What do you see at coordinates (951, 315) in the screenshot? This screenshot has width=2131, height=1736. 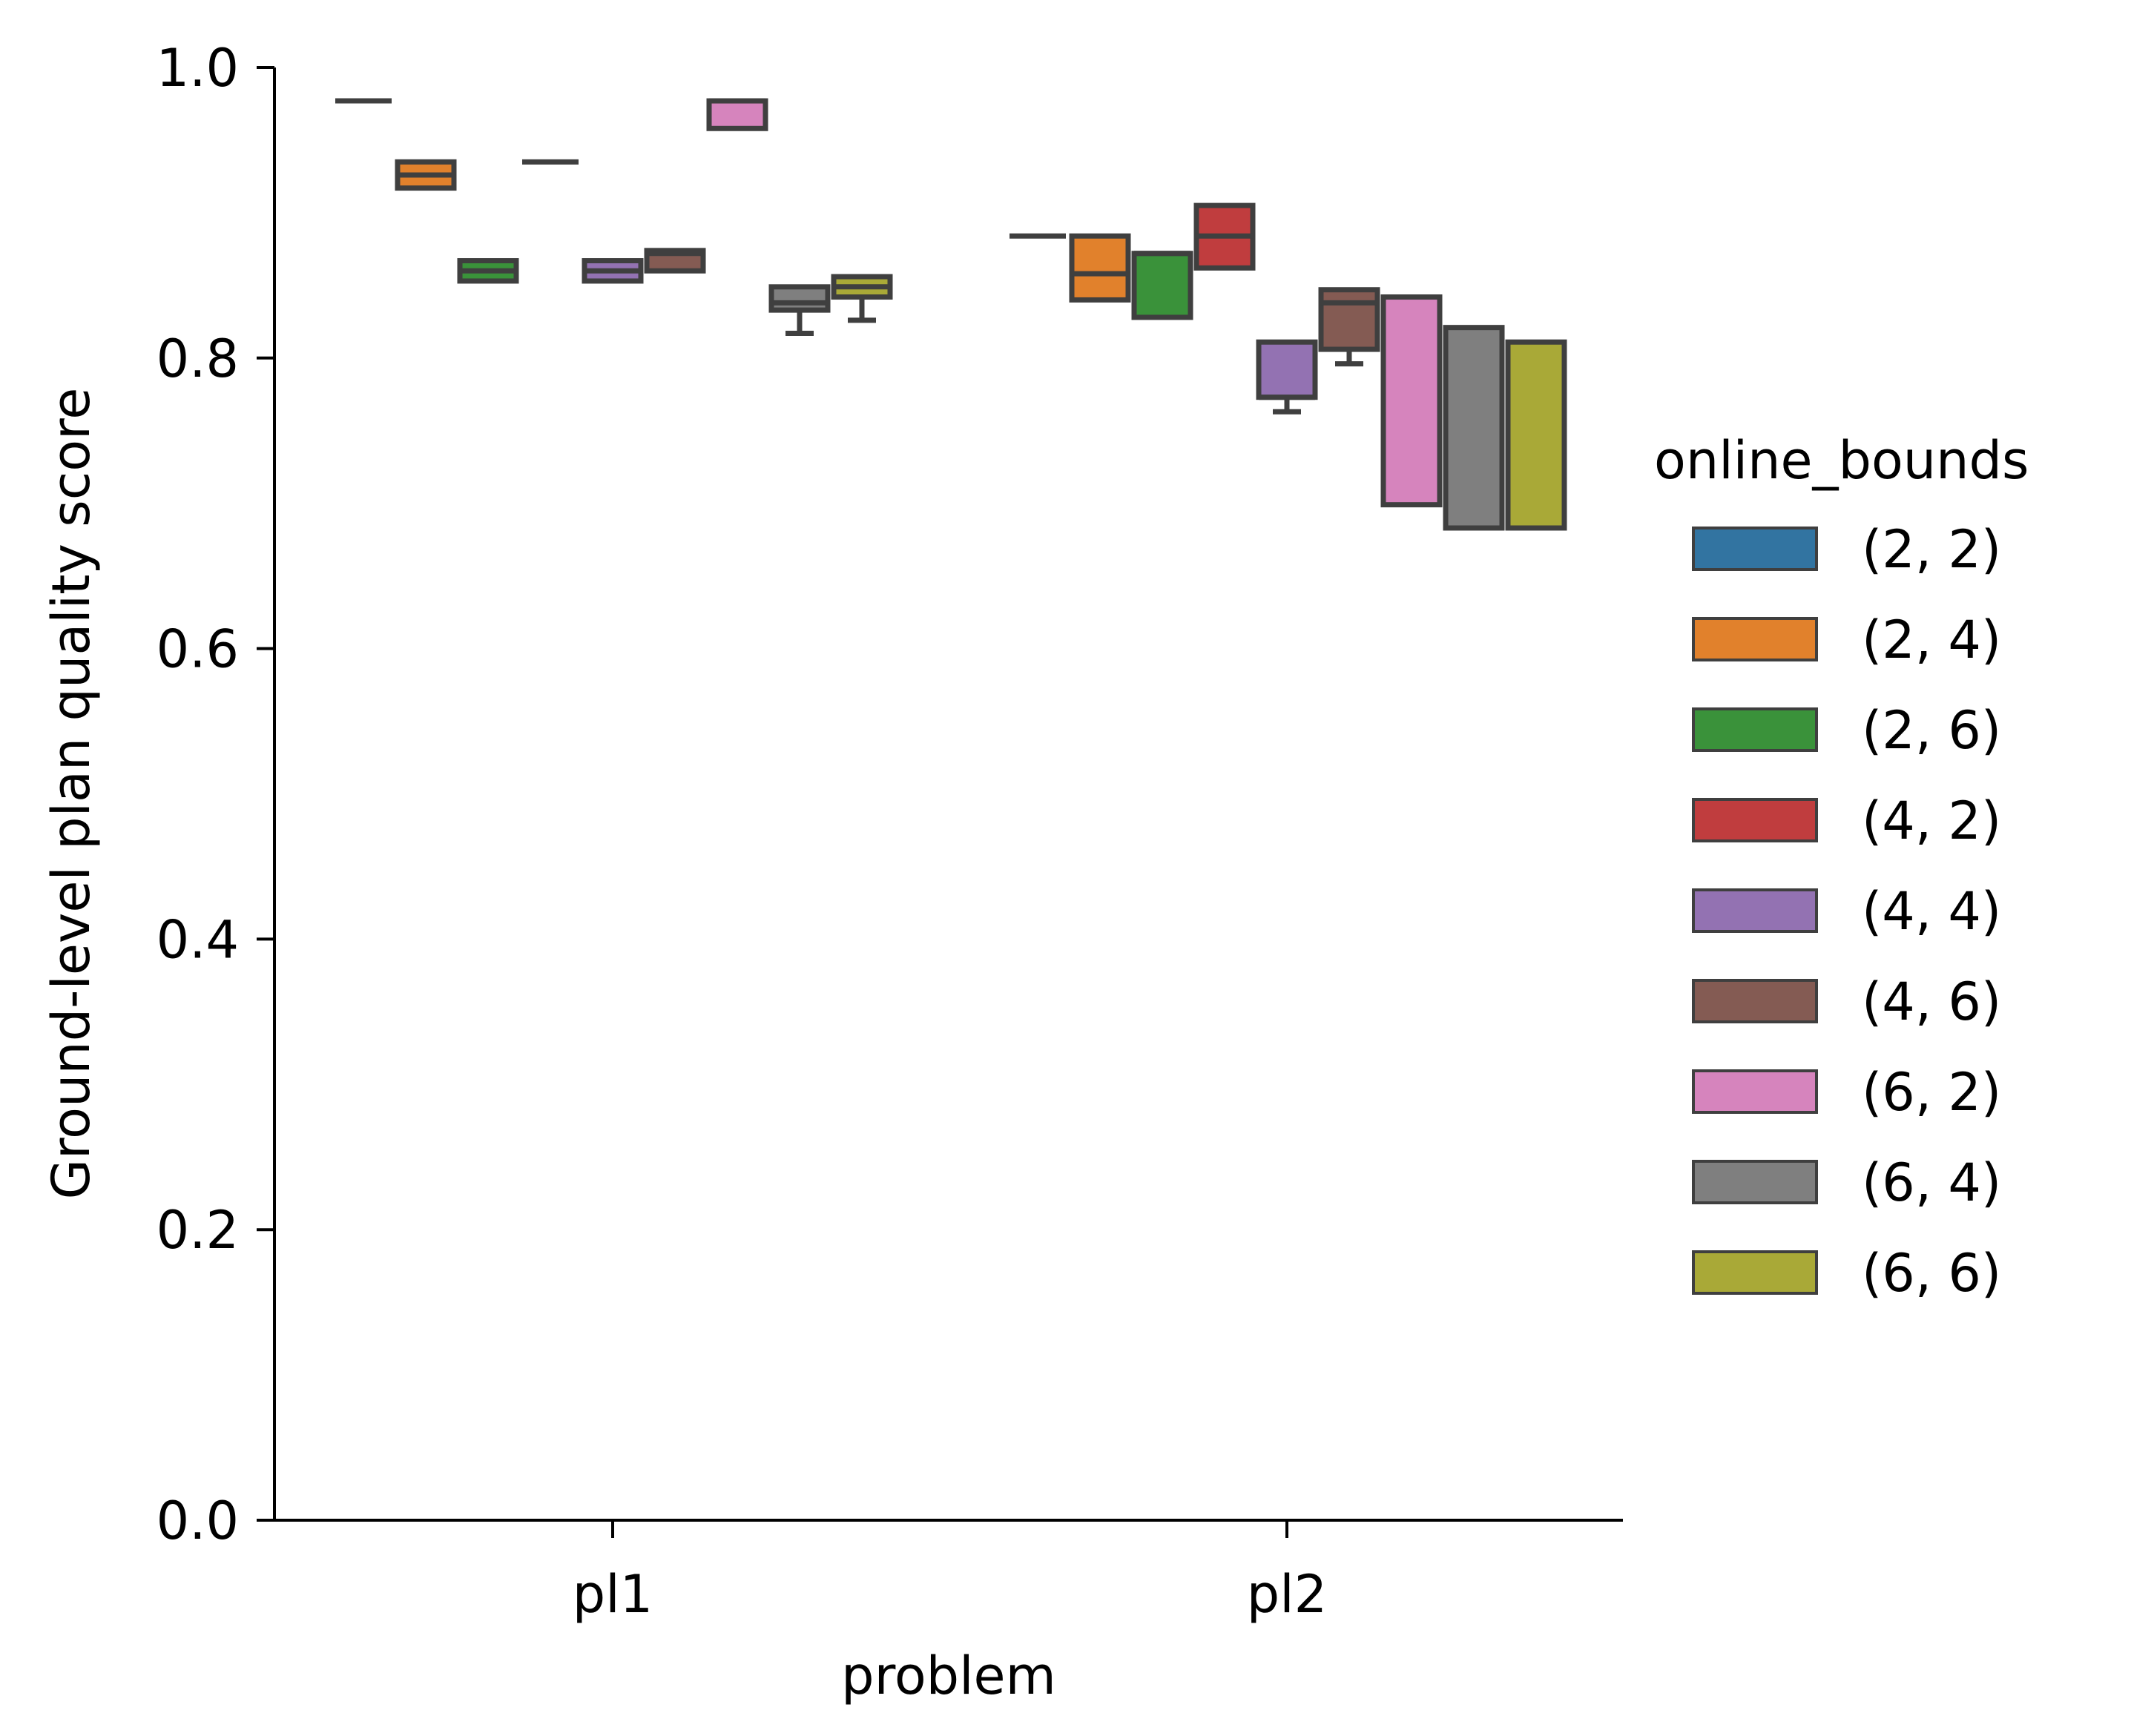 I see `boxes-layer` at bounding box center [951, 315].